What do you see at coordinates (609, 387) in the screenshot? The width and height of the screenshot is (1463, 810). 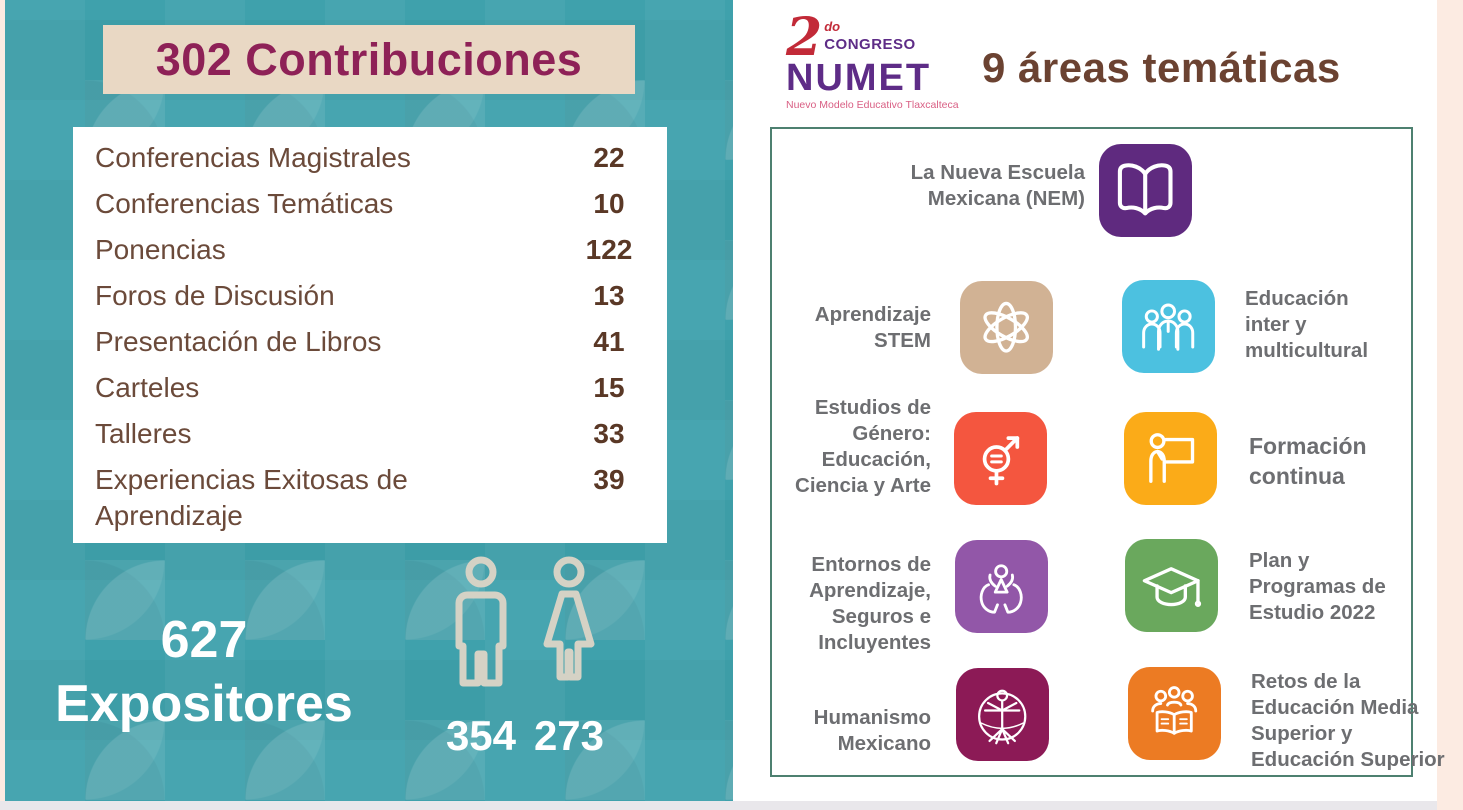 I see `contribution-value: 15` at bounding box center [609, 387].